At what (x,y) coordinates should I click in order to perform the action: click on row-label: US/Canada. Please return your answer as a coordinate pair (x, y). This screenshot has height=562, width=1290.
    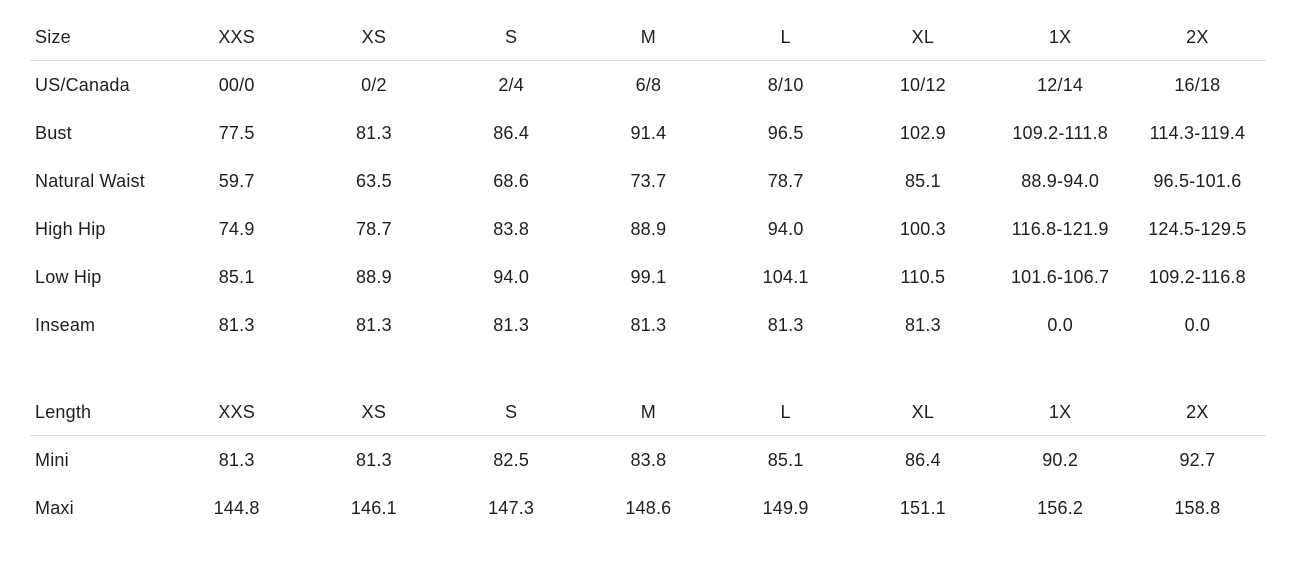
    Looking at the image, I should click on (82, 84).